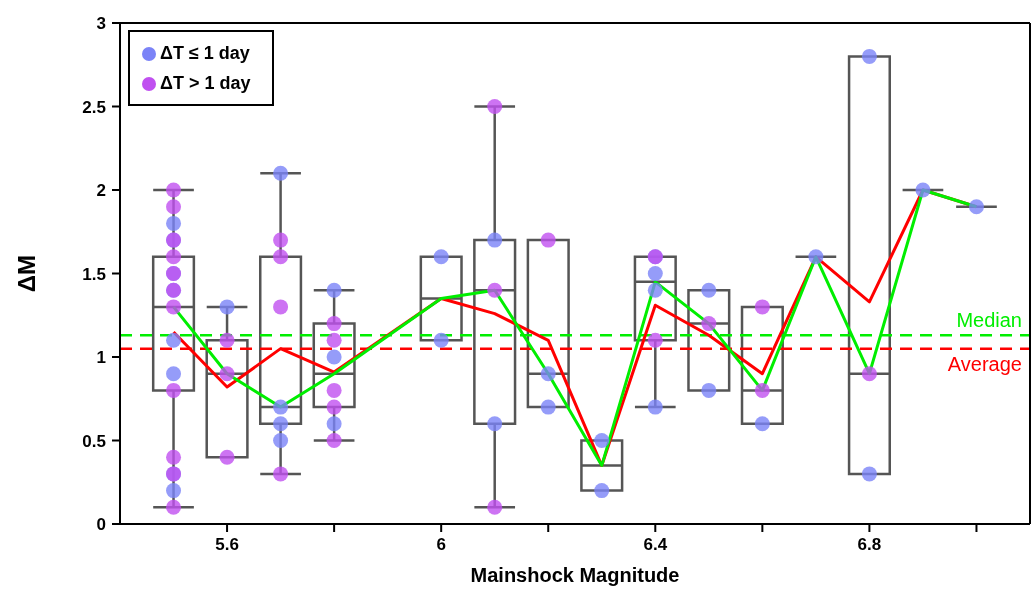 This screenshot has width=1035, height=594. What do you see at coordinates (205, 53) in the screenshot?
I see `legend-label: ΔT ≤ 1 day` at bounding box center [205, 53].